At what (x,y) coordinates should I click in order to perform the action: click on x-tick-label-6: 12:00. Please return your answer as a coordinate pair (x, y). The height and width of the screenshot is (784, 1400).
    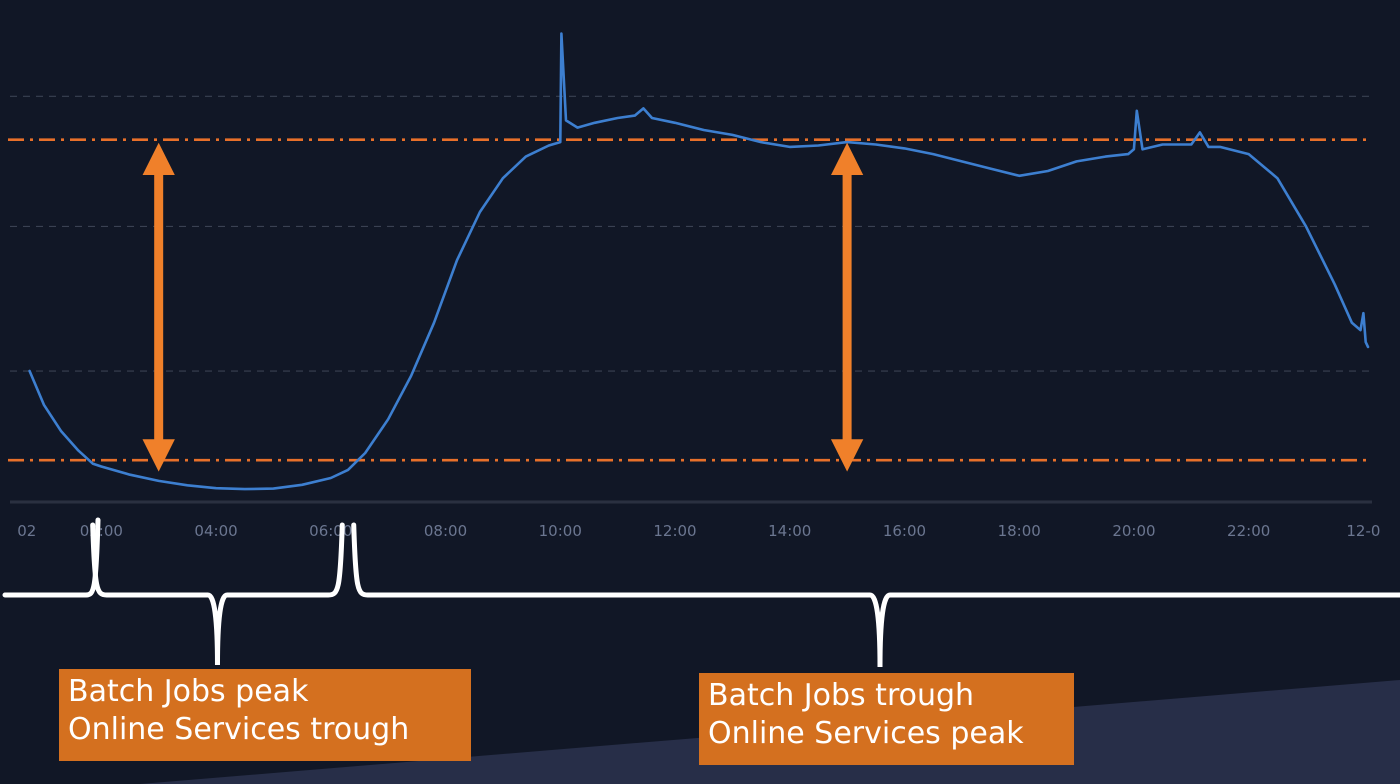
    Looking at the image, I should click on (674, 531).